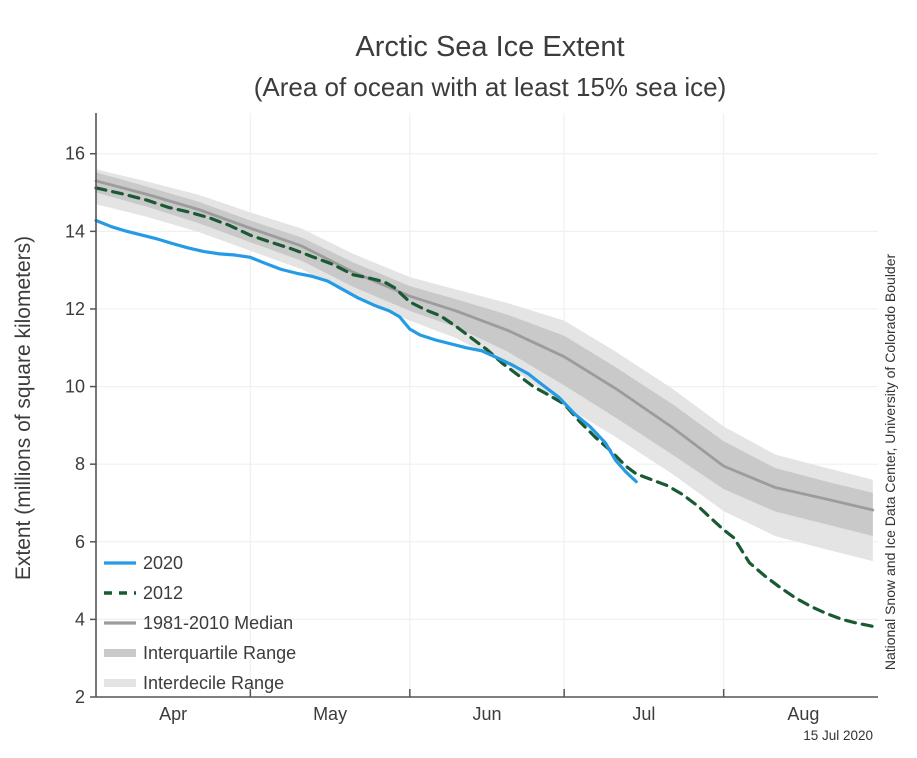  I want to click on legend-item-2020: 2020, so click(143, 563).